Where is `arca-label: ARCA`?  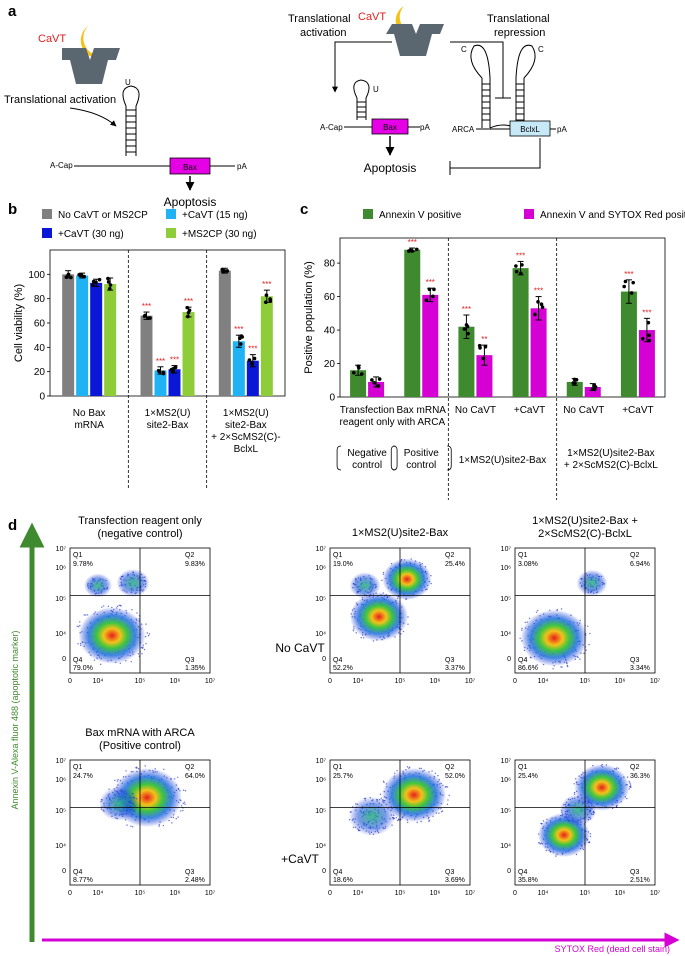
arca-label: ARCA is located at coordinates (463, 129).